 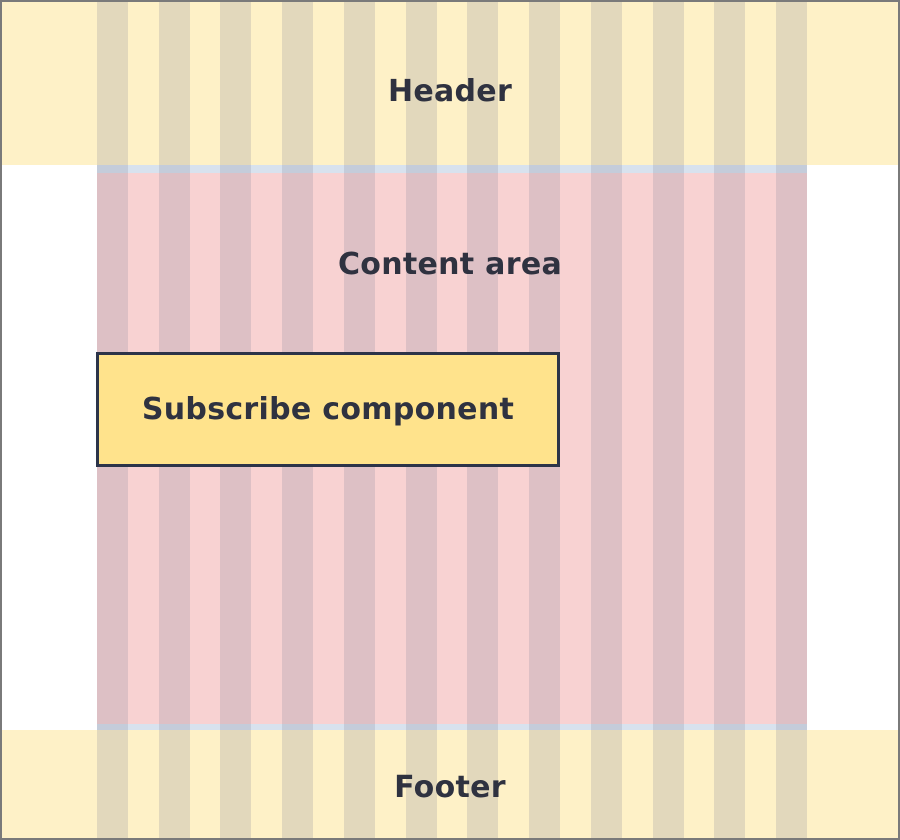 I want to click on footer-label: Footer, so click(x=450, y=787).